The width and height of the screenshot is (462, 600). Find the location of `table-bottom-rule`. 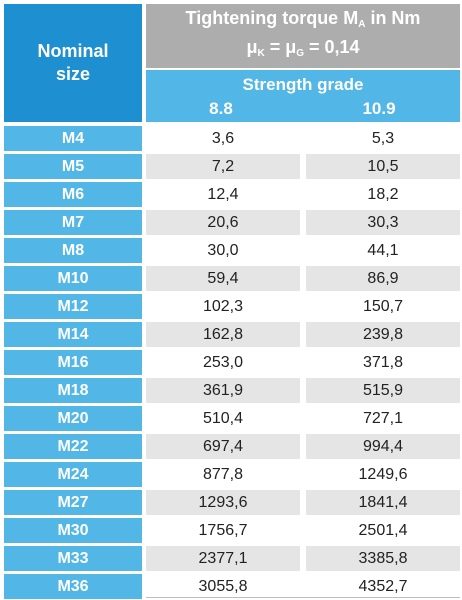

table-bottom-rule is located at coordinates (303, 597).